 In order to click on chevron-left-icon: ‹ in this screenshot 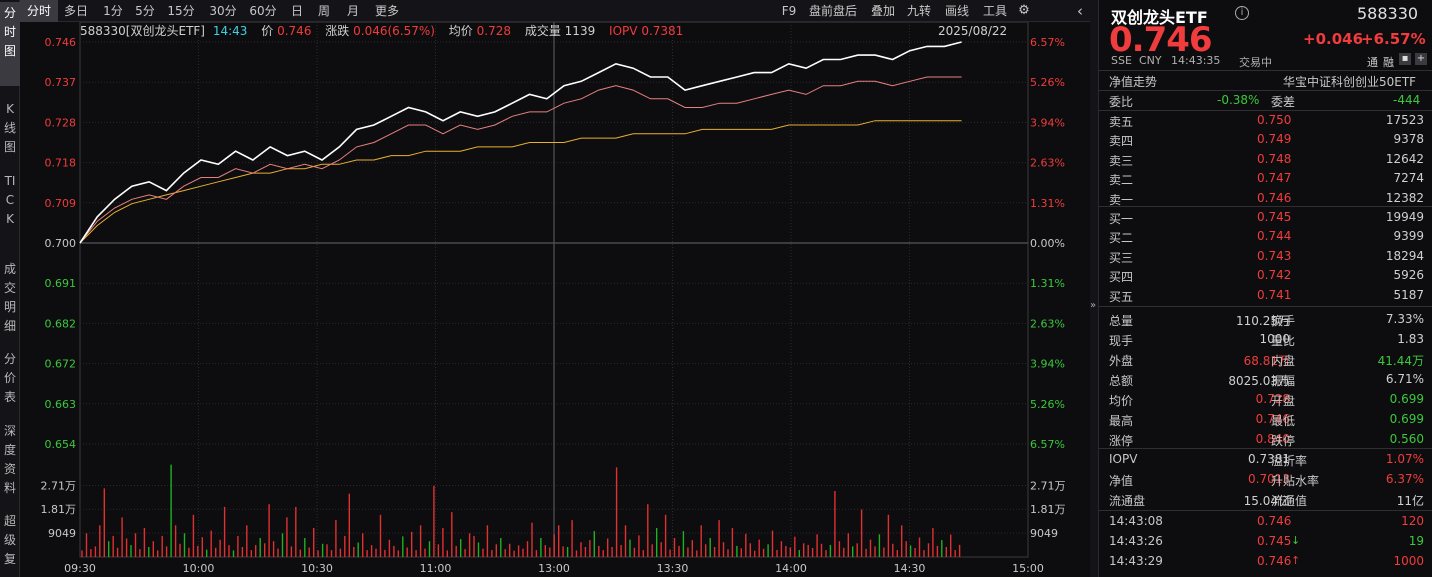, I will do `click(1080, 11)`.